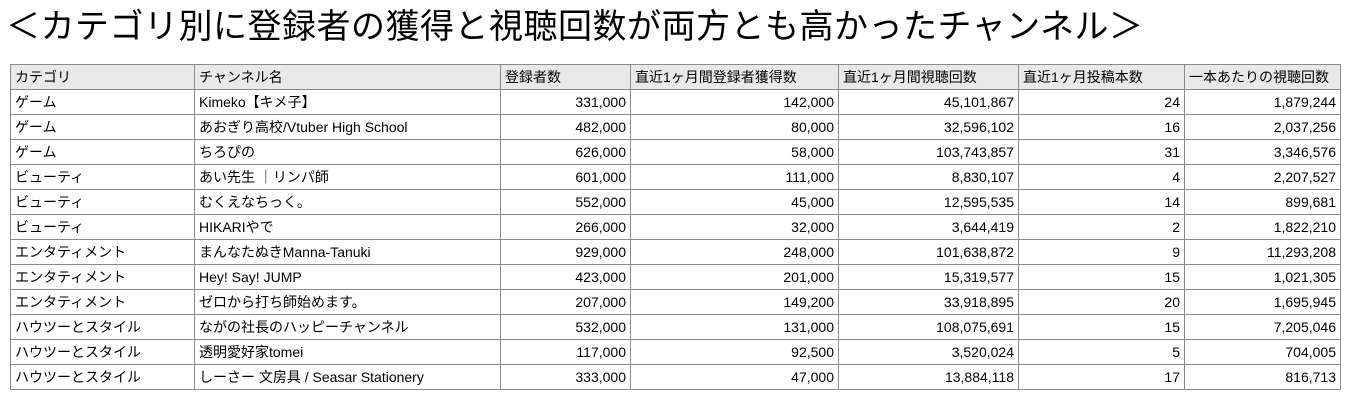 The width and height of the screenshot is (1368, 416). Describe the element at coordinates (565, 77) in the screenshot. I see `header-subscribers: 登録者数` at that location.